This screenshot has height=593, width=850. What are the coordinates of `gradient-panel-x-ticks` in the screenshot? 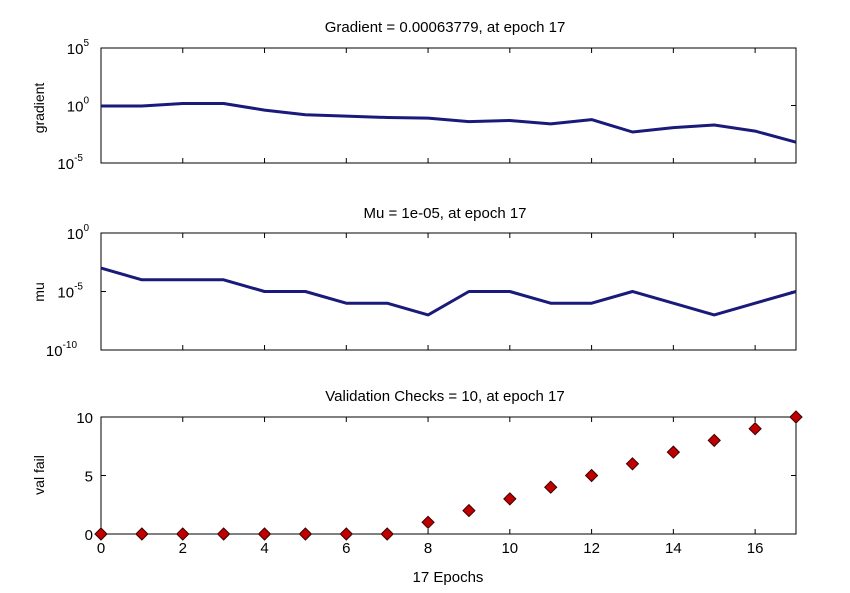 It's located at (428, 105).